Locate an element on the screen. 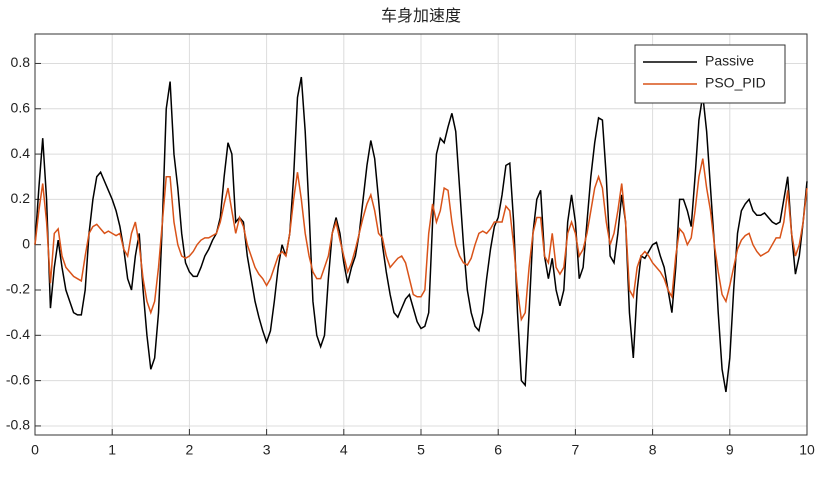 Image resolution: width=831 pixels, height=499 pixels. x-tick-label: 4 is located at coordinates (344, 450).